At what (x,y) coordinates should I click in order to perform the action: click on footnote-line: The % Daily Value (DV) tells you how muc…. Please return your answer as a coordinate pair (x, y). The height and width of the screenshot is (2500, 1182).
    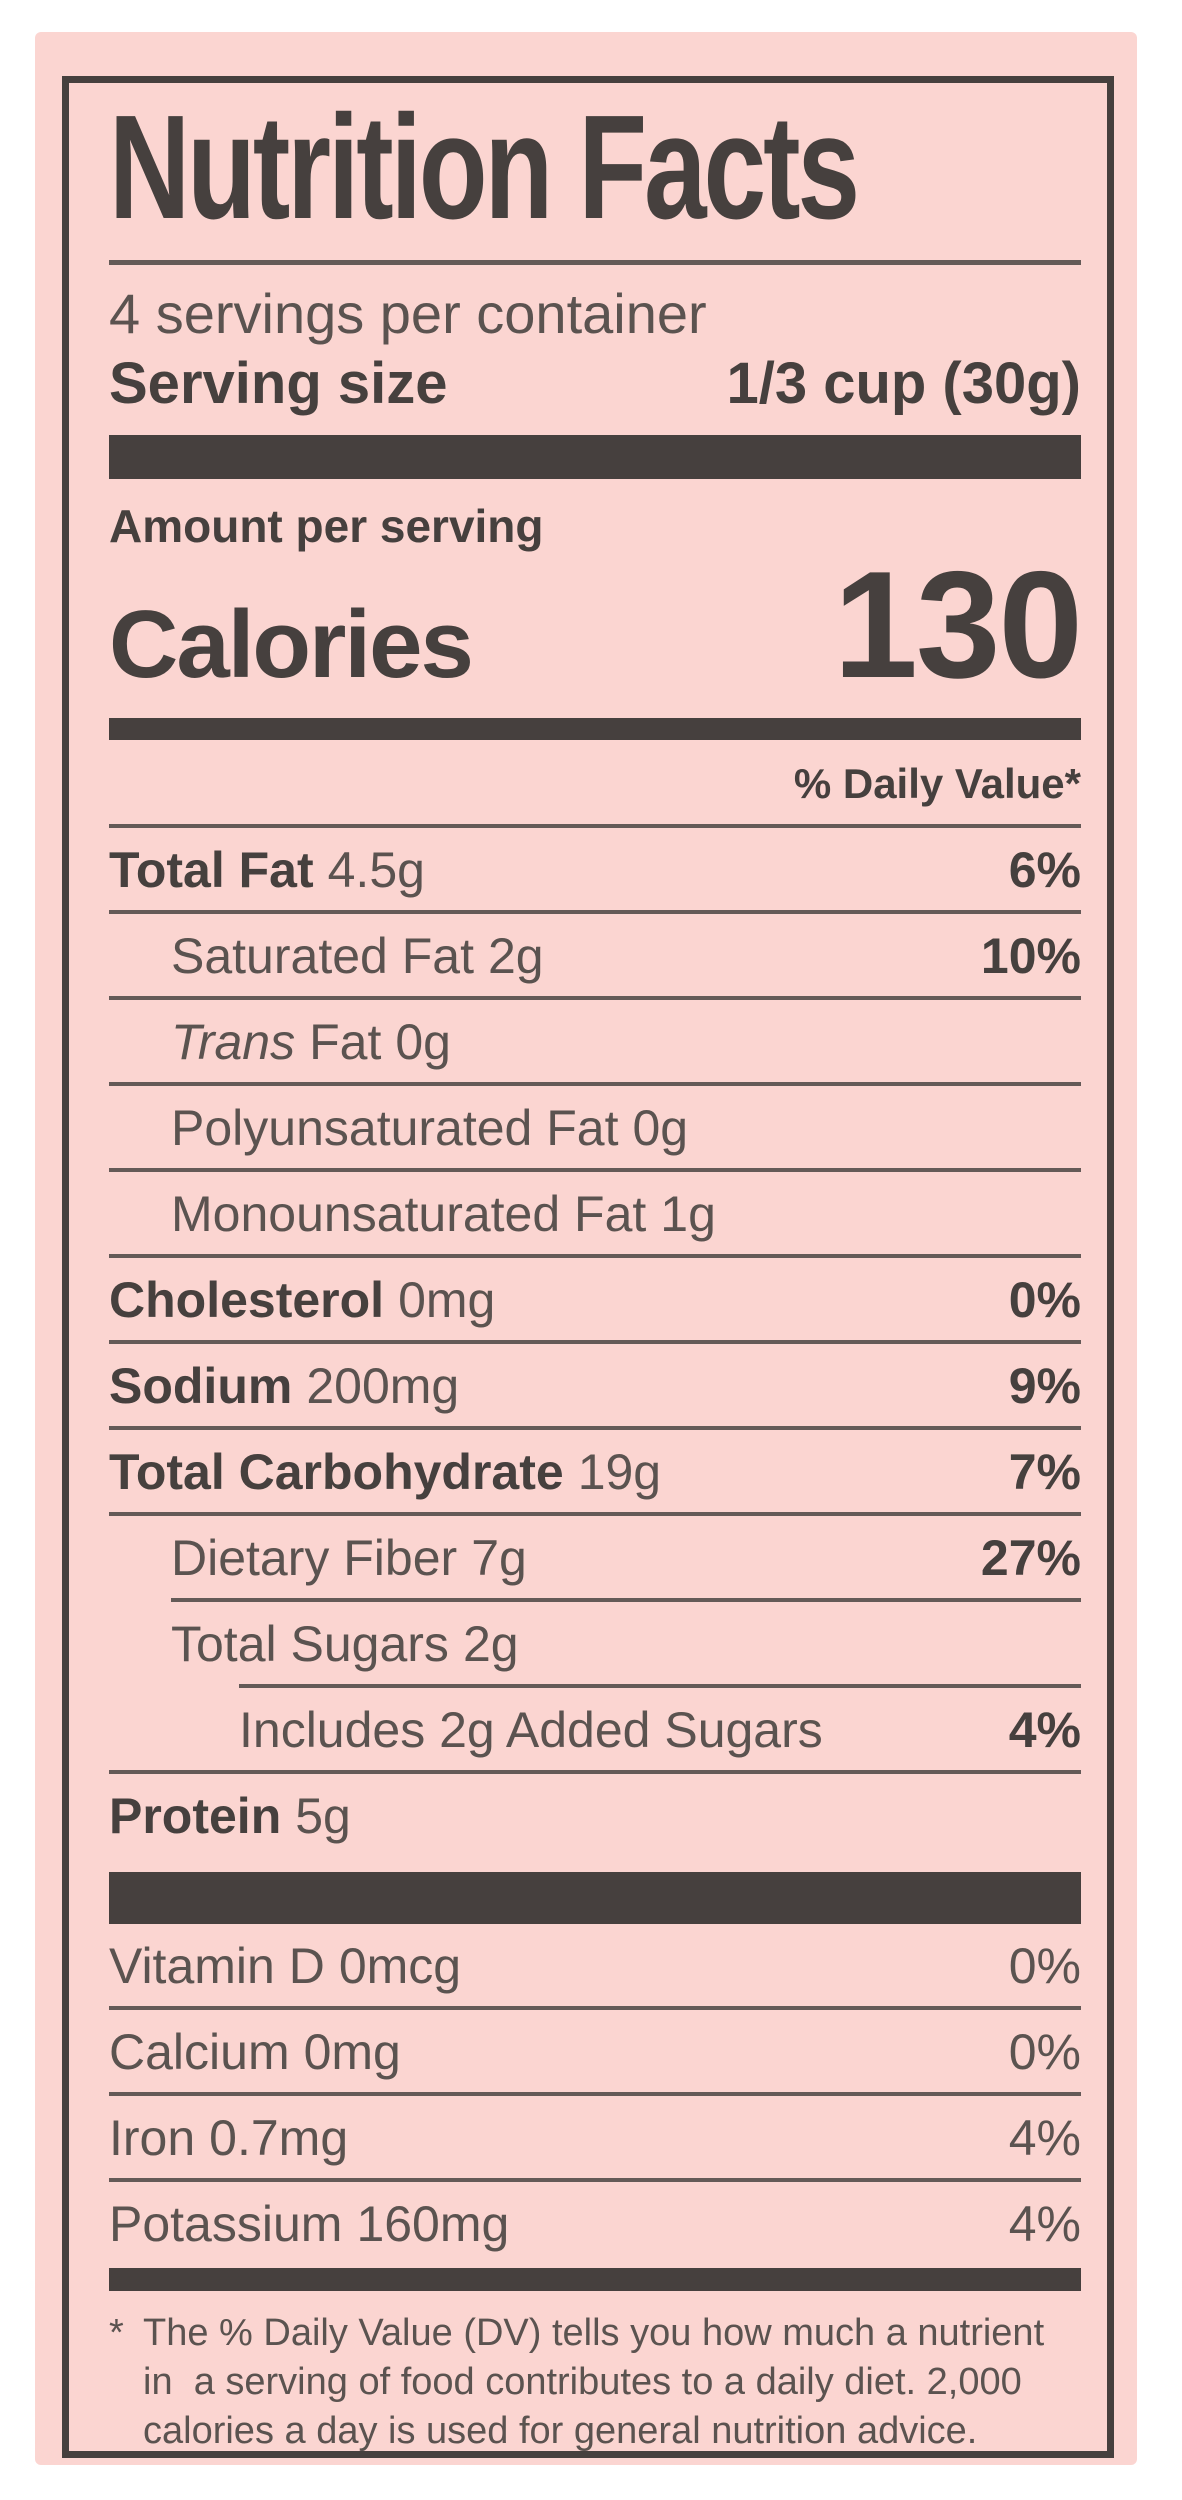
    Looking at the image, I should click on (594, 2332).